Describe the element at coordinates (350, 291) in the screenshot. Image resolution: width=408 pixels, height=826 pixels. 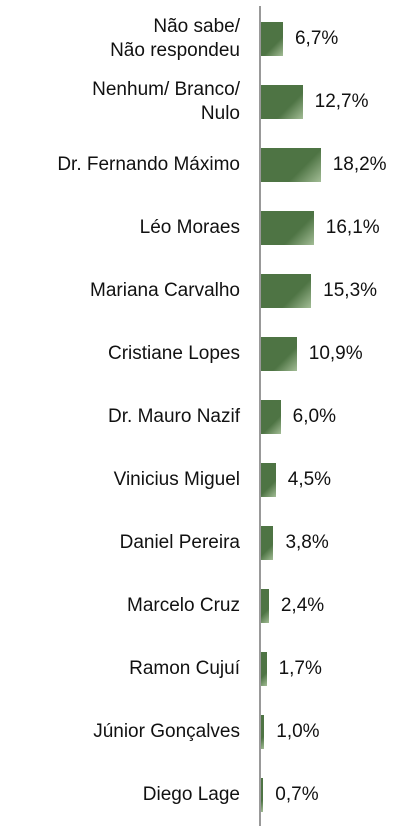
I see `value-label: 15,3%` at that location.